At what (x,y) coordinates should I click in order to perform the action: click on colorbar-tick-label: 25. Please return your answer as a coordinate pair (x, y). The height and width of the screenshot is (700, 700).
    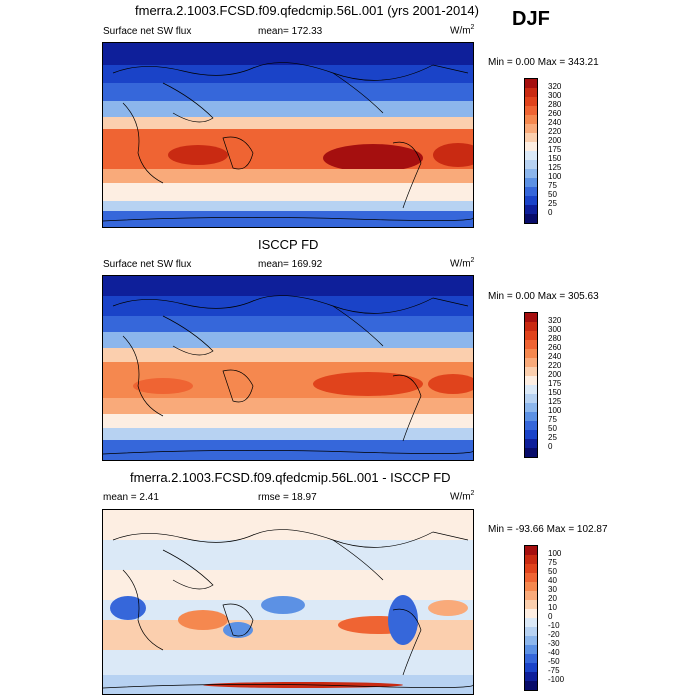
    Looking at the image, I should click on (552, 203).